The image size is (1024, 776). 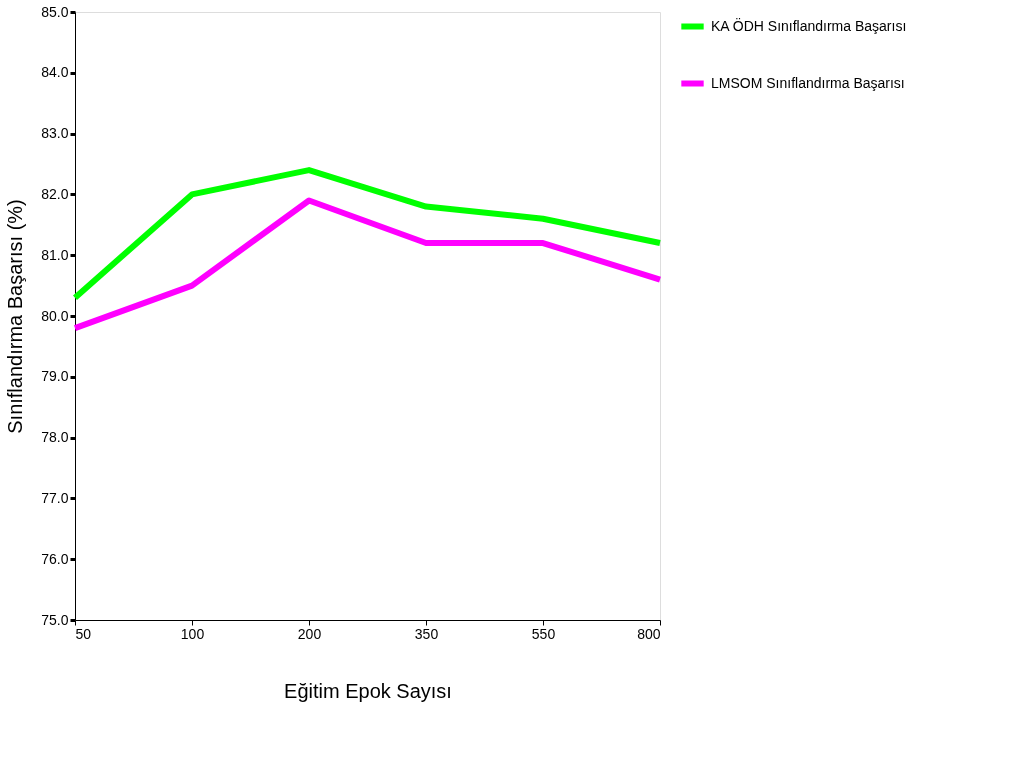 I want to click on y-tick-label: 84.0, so click(x=55, y=72).